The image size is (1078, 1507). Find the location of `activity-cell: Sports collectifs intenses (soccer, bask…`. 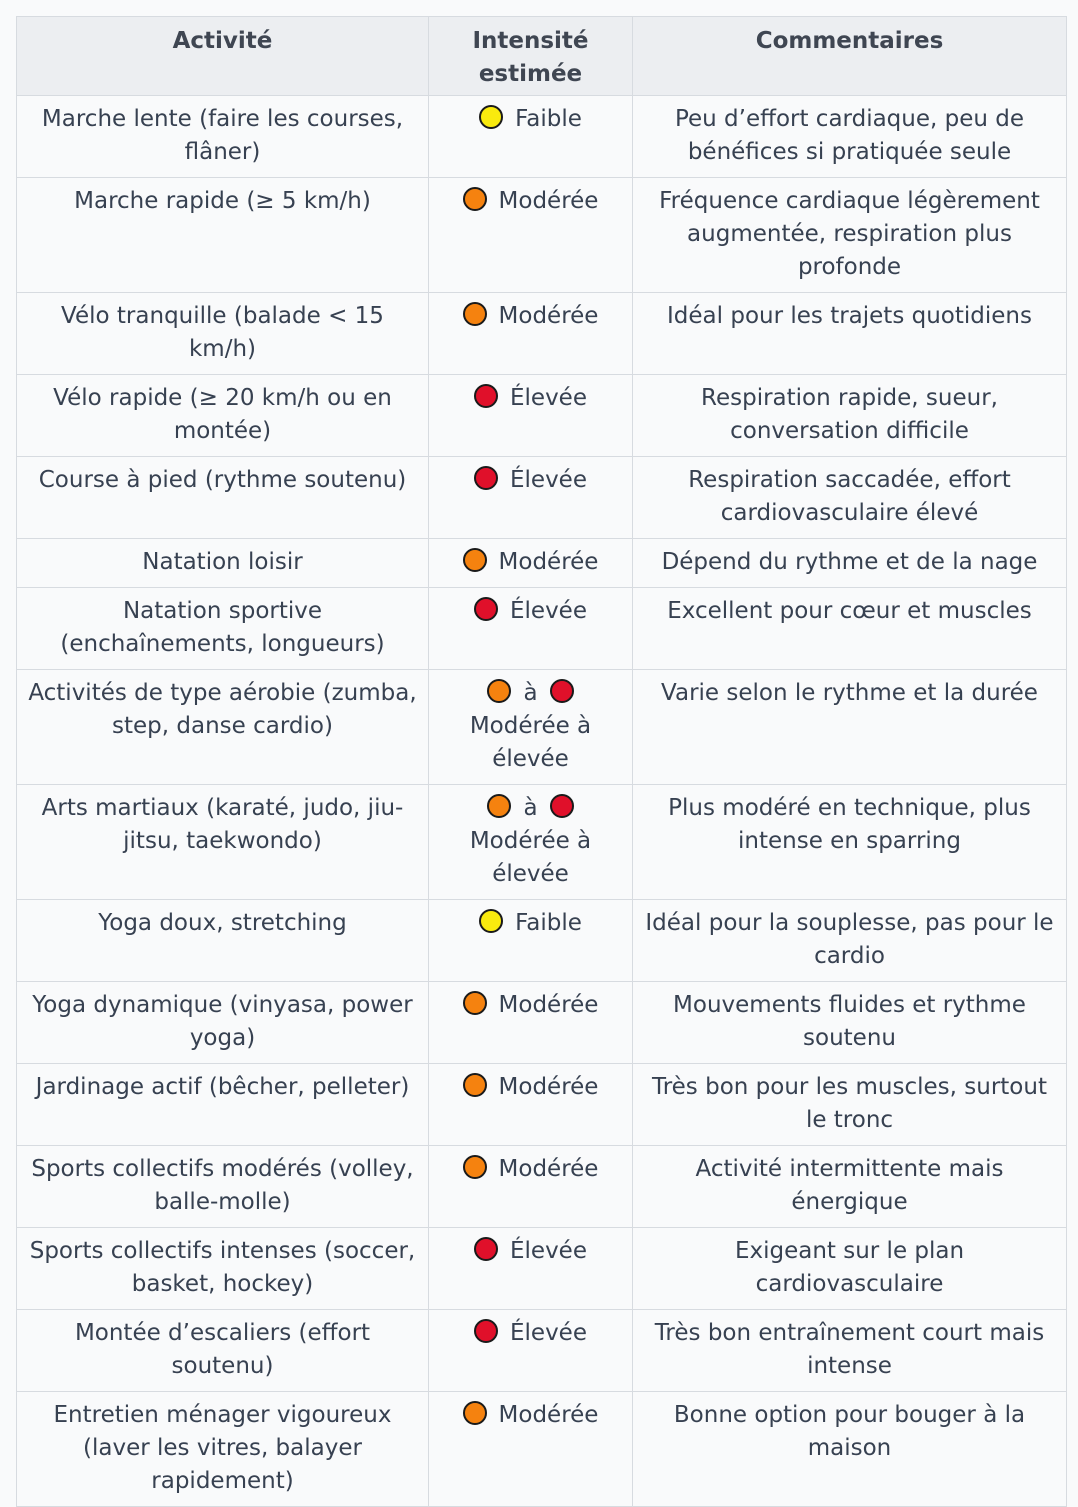

activity-cell: Sports collectifs intenses (soccer, bask… is located at coordinates (222, 1268).